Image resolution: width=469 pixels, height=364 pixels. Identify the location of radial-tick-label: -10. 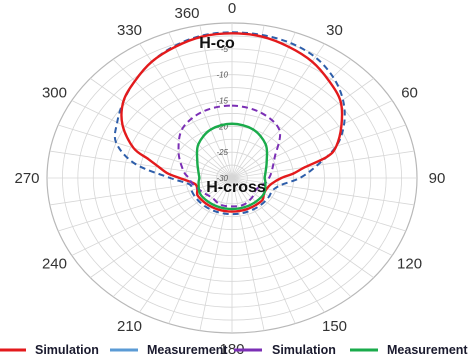
(222, 75).